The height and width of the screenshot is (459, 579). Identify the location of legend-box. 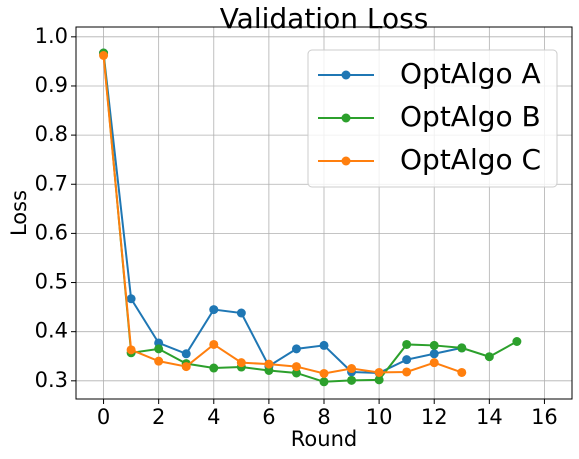
(432, 118).